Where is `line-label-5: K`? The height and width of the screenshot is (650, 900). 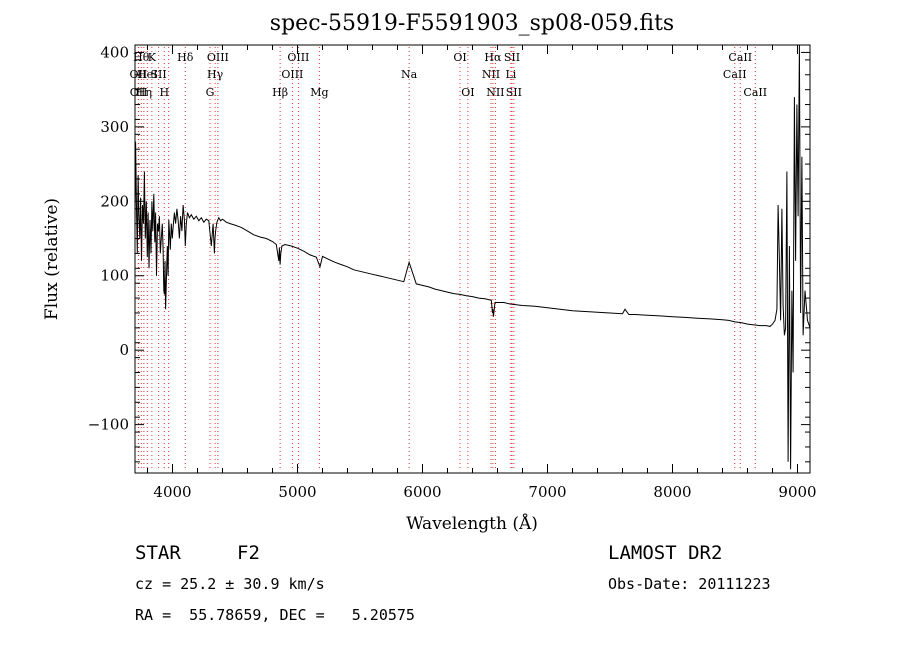
line-label-5: K is located at coordinates (152, 57).